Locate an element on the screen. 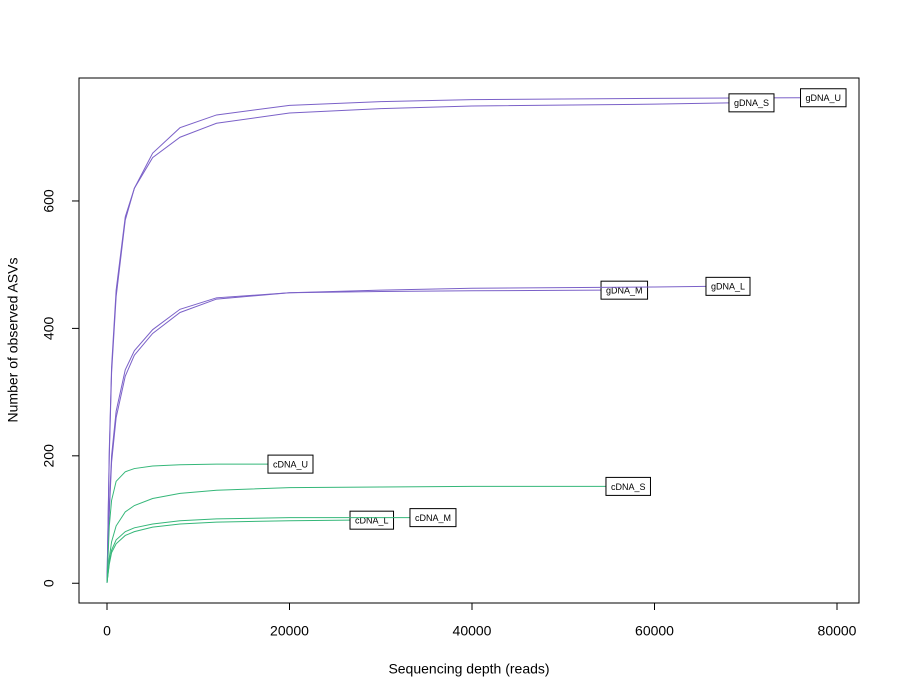 This screenshot has width=900, height=700. series-end-label: cDNA_S is located at coordinates (628, 486).